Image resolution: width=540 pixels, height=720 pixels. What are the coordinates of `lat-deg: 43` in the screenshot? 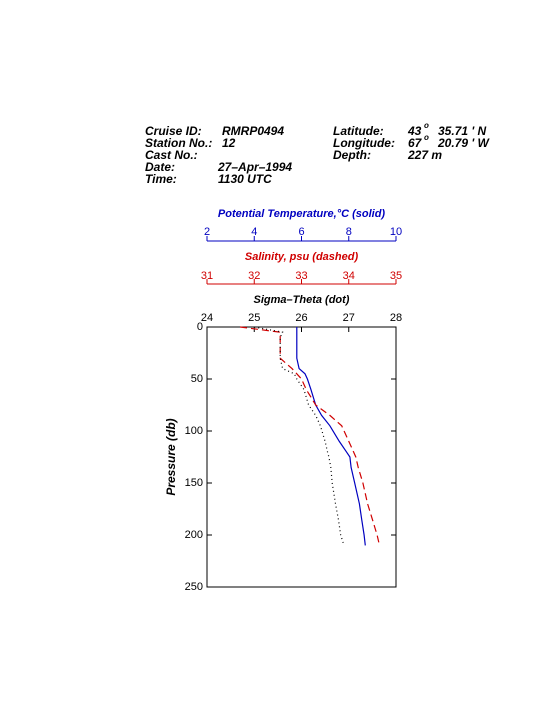 It's located at (414, 131).